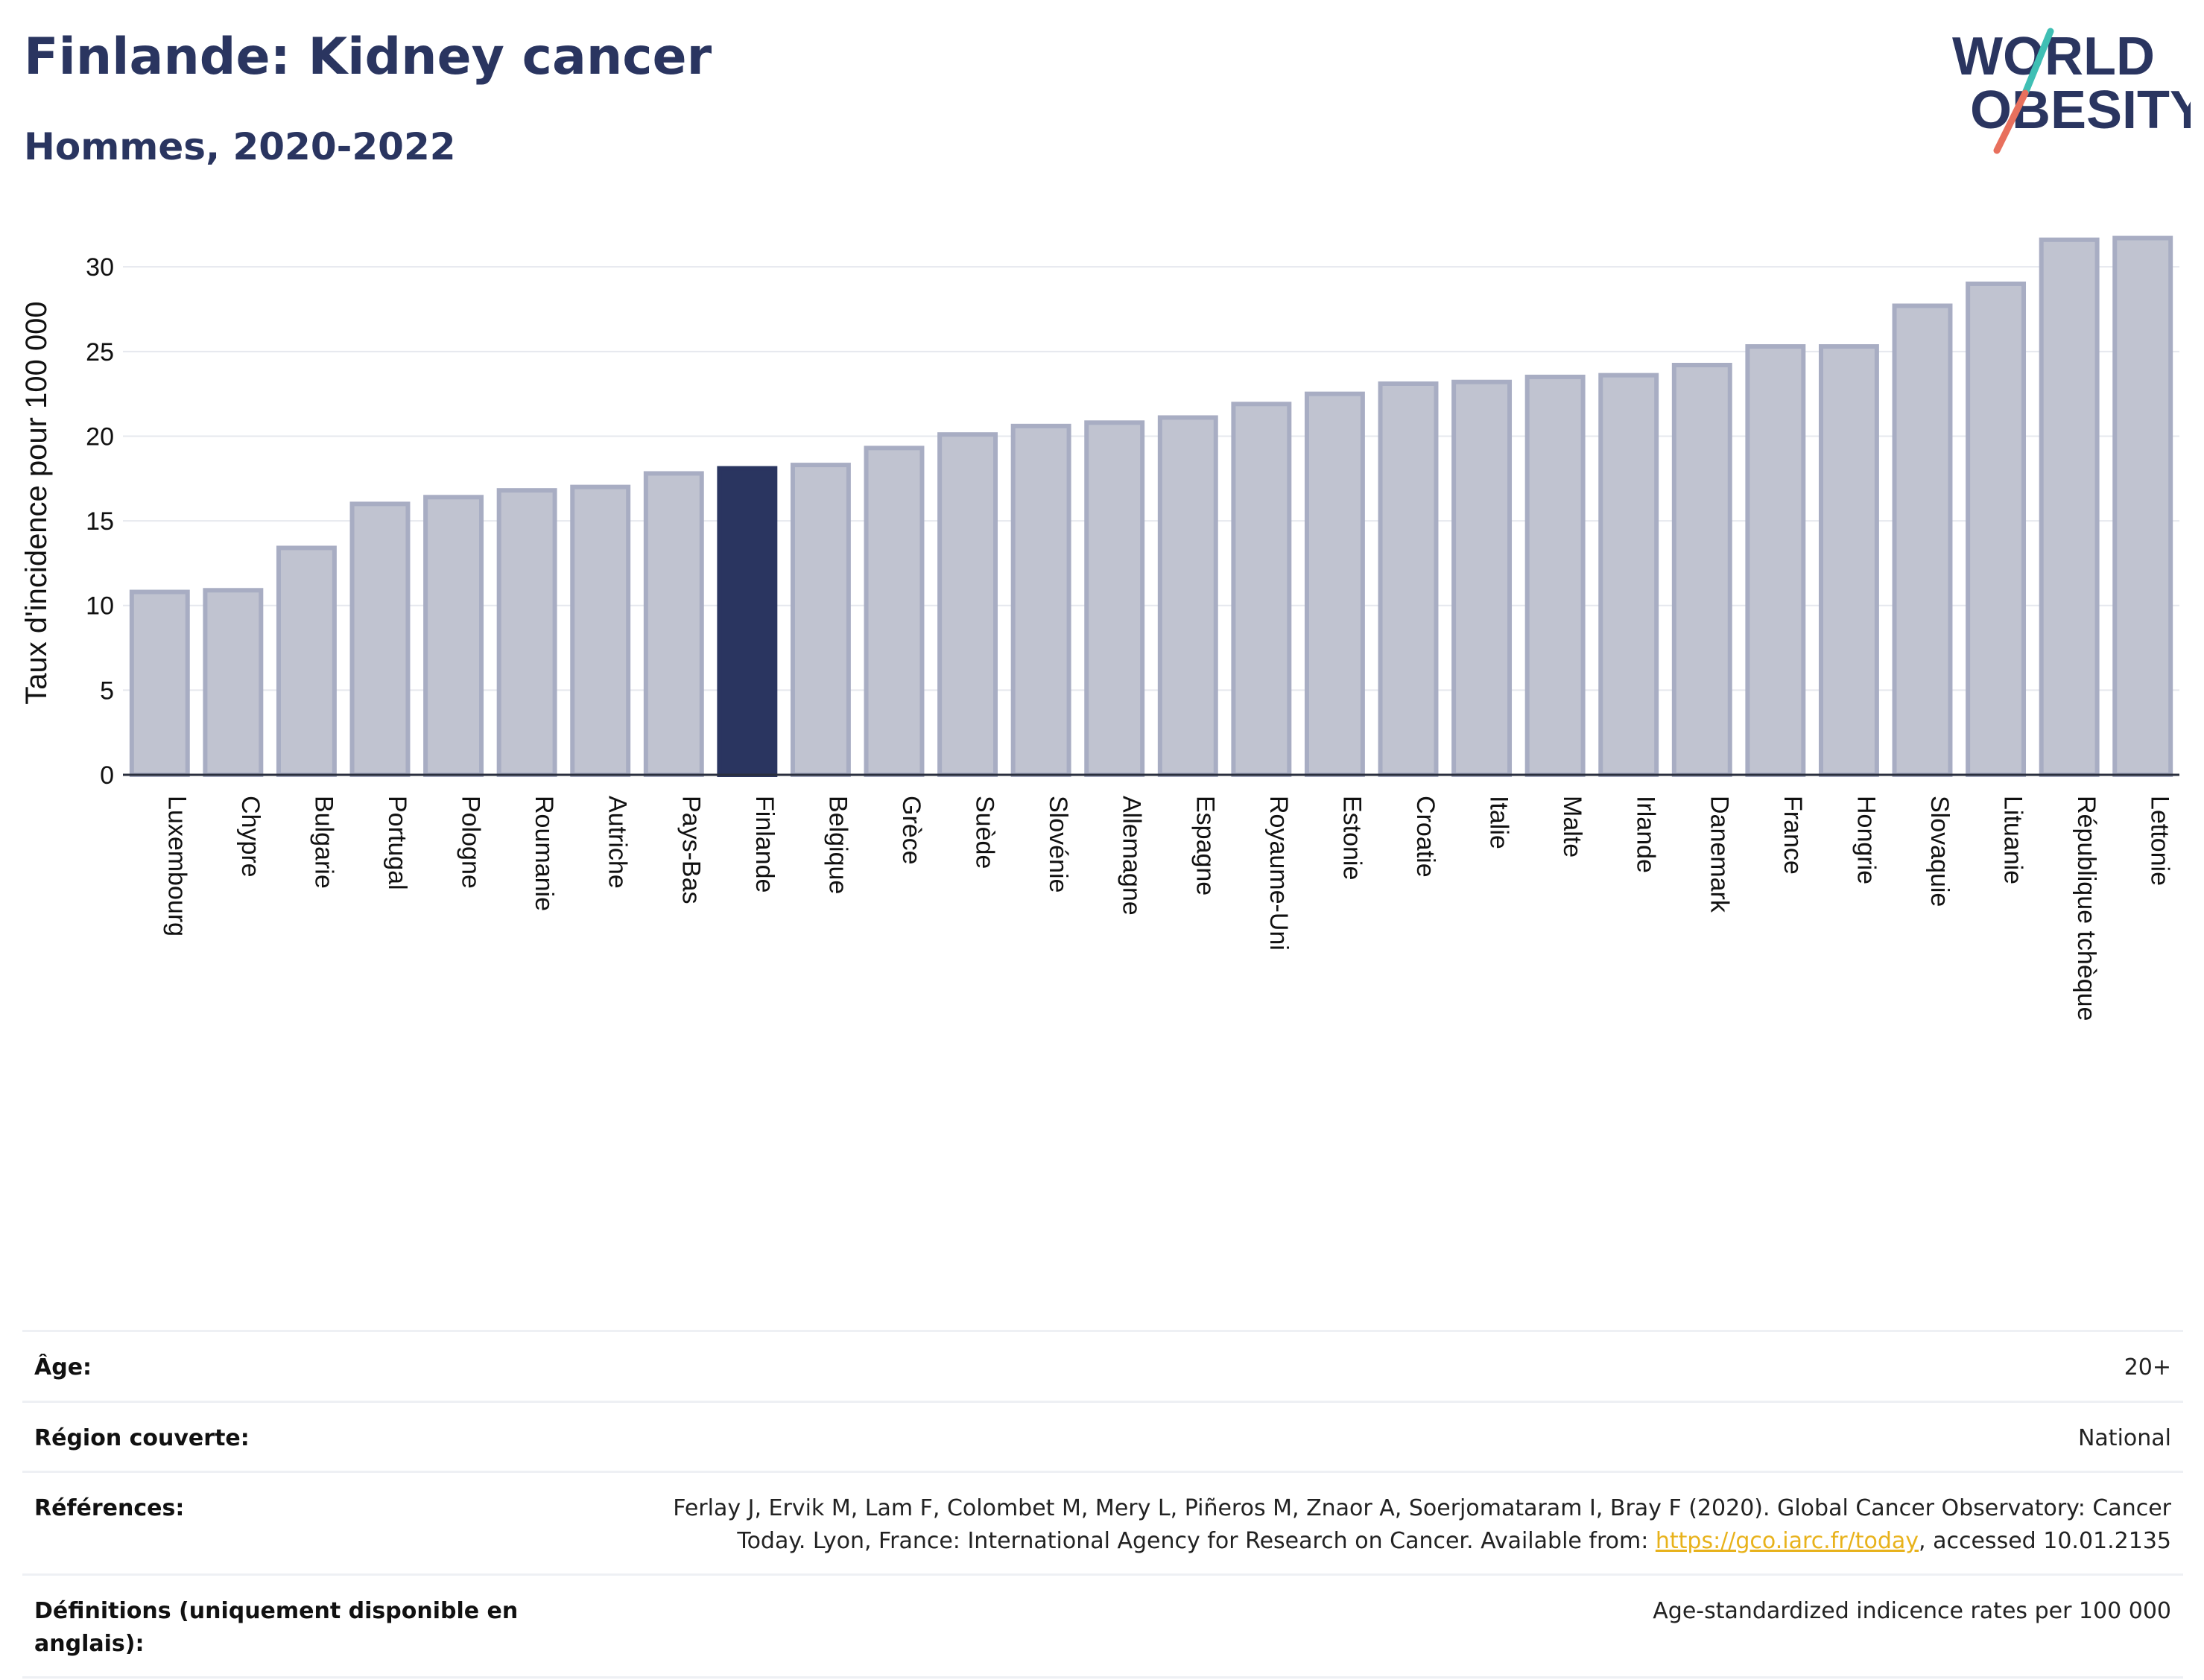  I want to click on y-axis-title: Taux d'incidence pour 100 000, so click(36, 502).